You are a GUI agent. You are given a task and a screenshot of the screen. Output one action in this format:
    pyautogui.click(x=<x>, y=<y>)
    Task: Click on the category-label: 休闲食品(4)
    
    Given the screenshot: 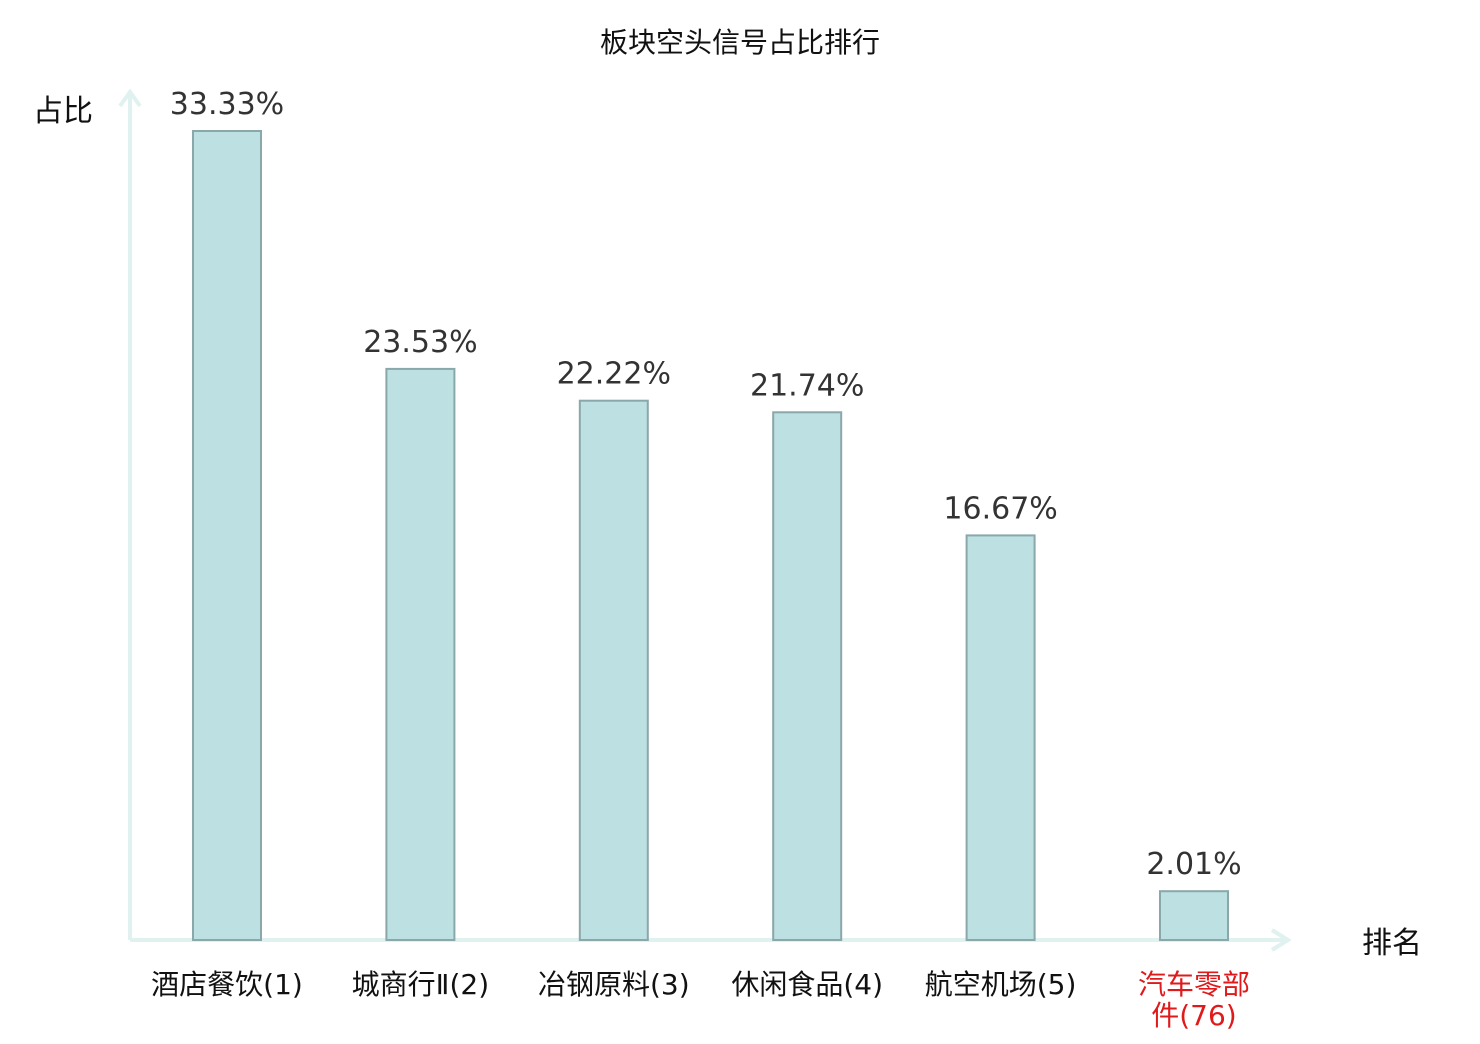 What is the action you would take?
    pyautogui.click(x=807, y=984)
    